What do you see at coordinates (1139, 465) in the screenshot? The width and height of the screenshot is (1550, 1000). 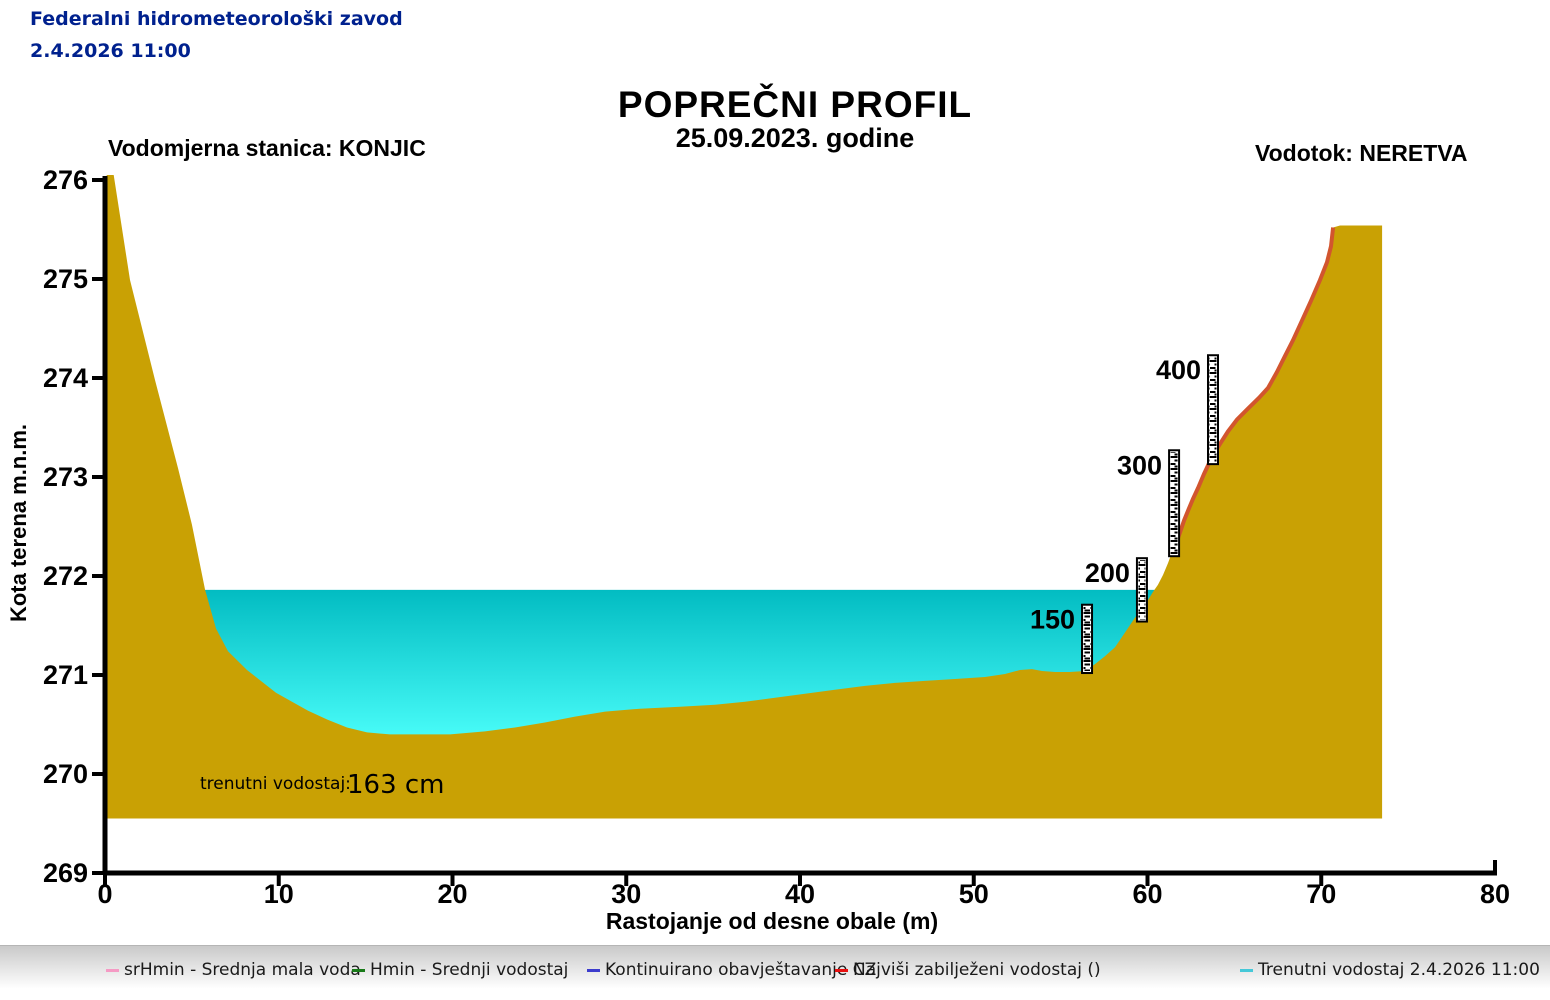 I see `gauge-label-300: 300` at bounding box center [1139, 465].